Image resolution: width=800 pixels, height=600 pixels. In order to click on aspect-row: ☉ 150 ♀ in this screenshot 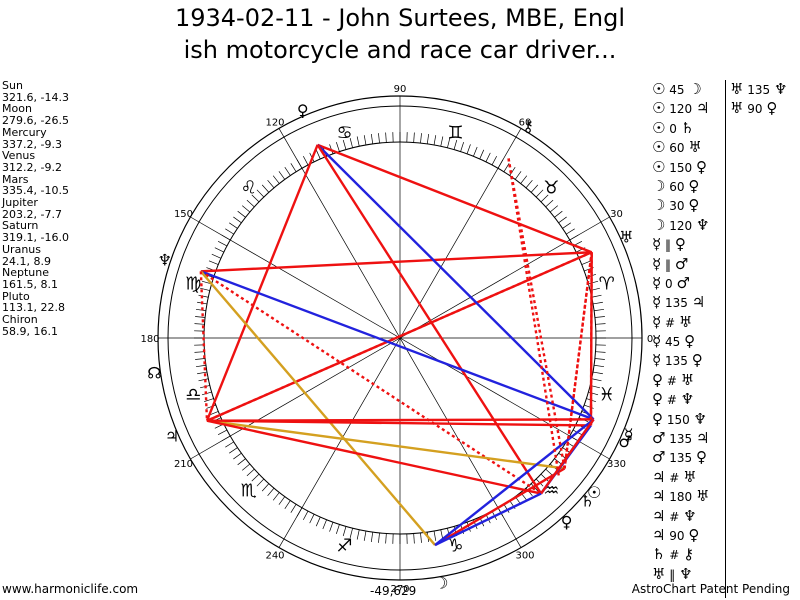, I will do `click(688, 167)`.